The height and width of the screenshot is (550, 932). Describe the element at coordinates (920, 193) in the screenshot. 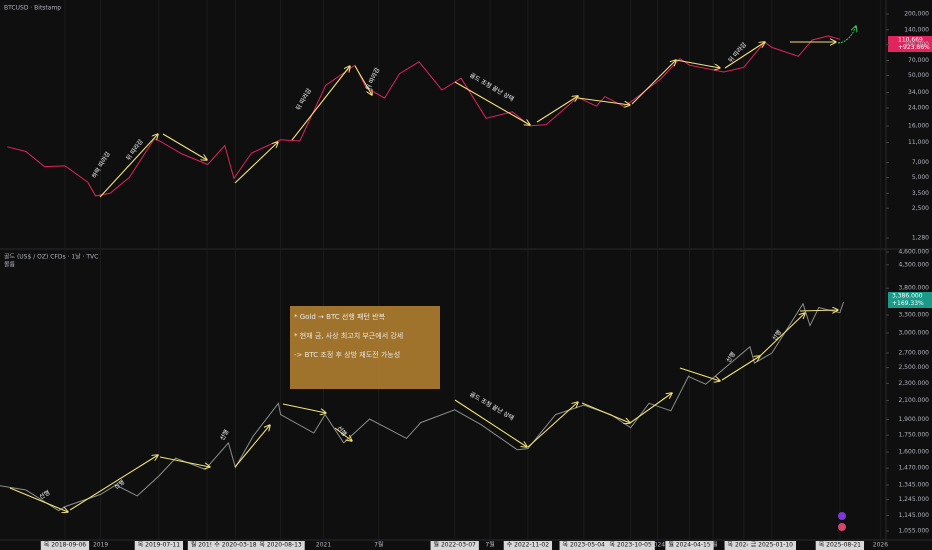

I see `y-tick-label: 3,500` at that location.